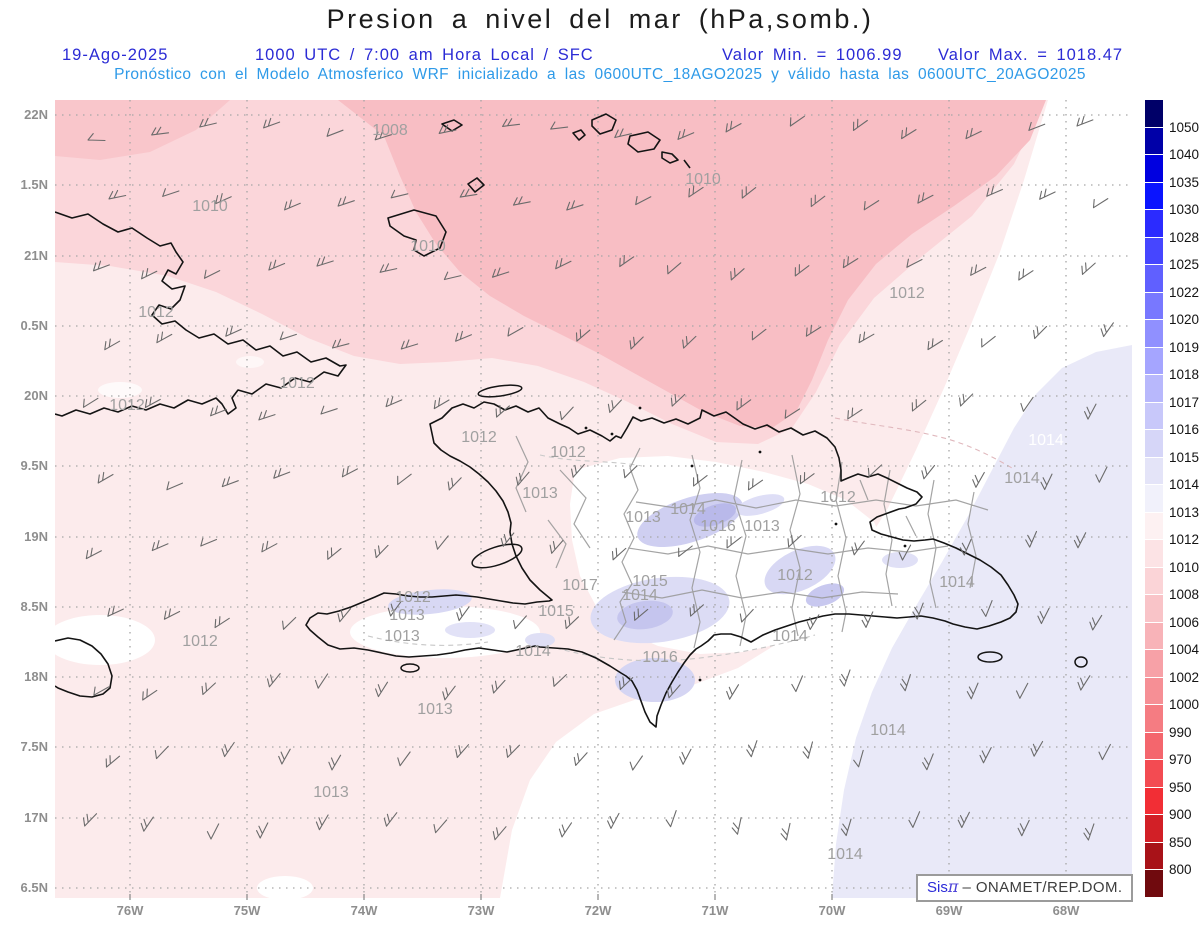  I want to click on credit-box: Sisπ – ONAMET/REP.DOM., so click(1025, 888).